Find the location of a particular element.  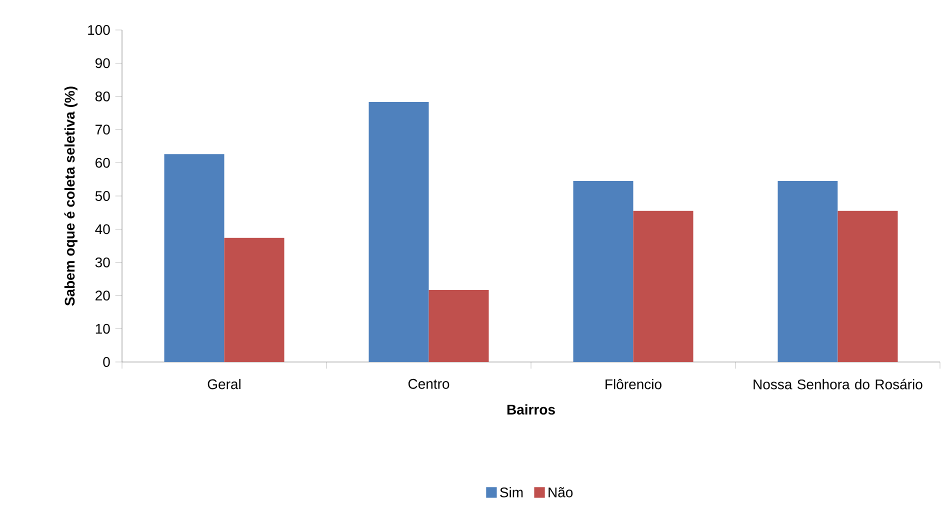

y-tick-label: 70 is located at coordinates (103, 129).